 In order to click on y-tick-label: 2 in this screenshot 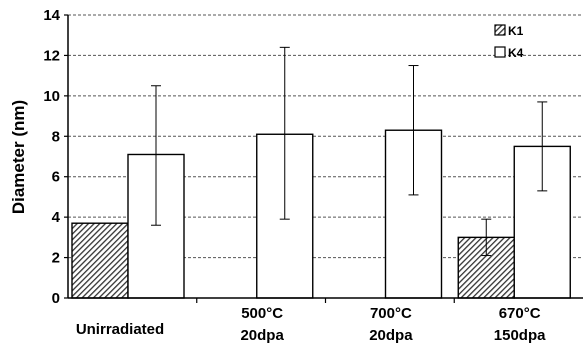, I will do `click(56, 258)`.